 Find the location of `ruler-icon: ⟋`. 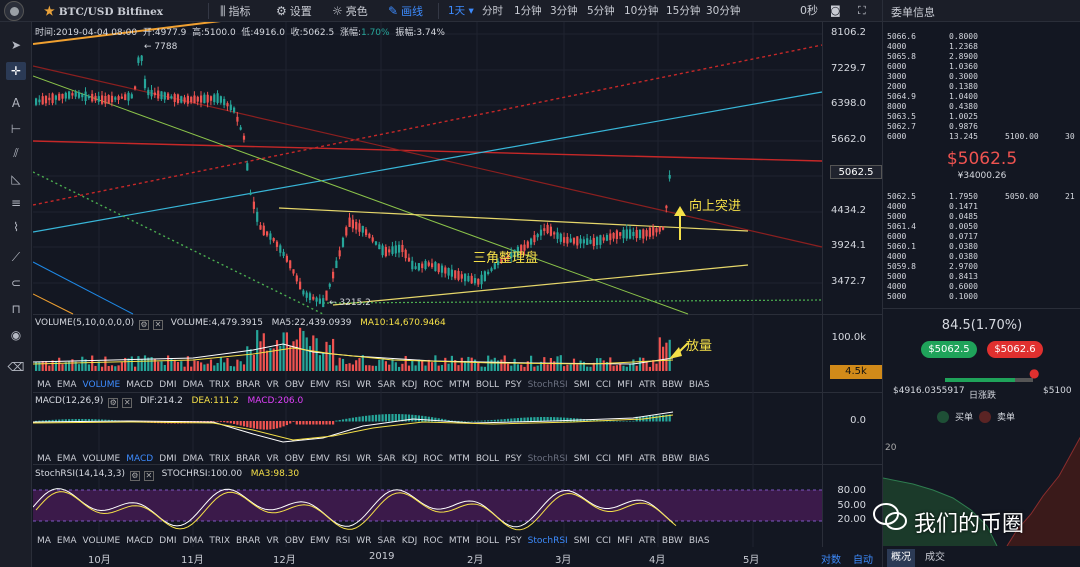

ruler-icon: ⟋ is located at coordinates (16, 257).